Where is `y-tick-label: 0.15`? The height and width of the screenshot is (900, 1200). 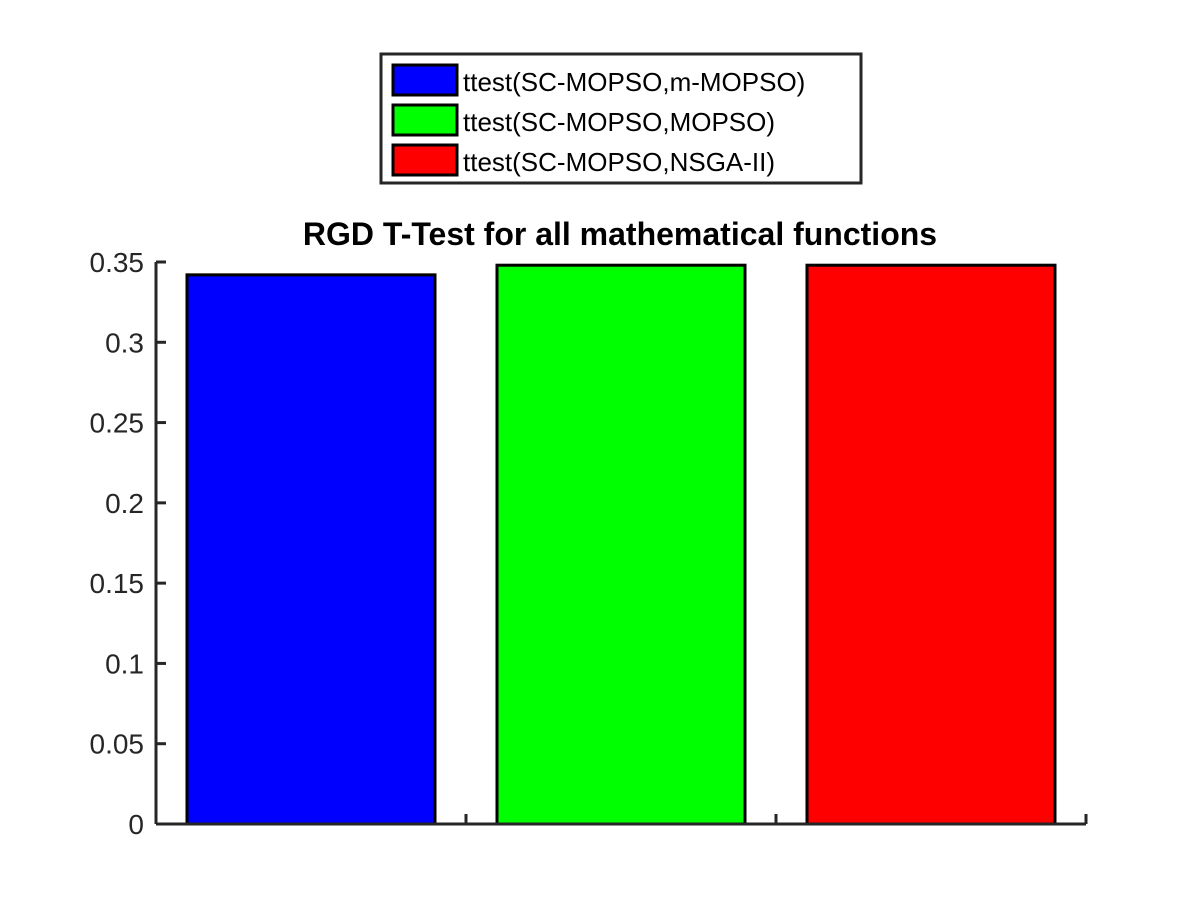
y-tick-label: 0.15 is located at coordinates (117, 583).